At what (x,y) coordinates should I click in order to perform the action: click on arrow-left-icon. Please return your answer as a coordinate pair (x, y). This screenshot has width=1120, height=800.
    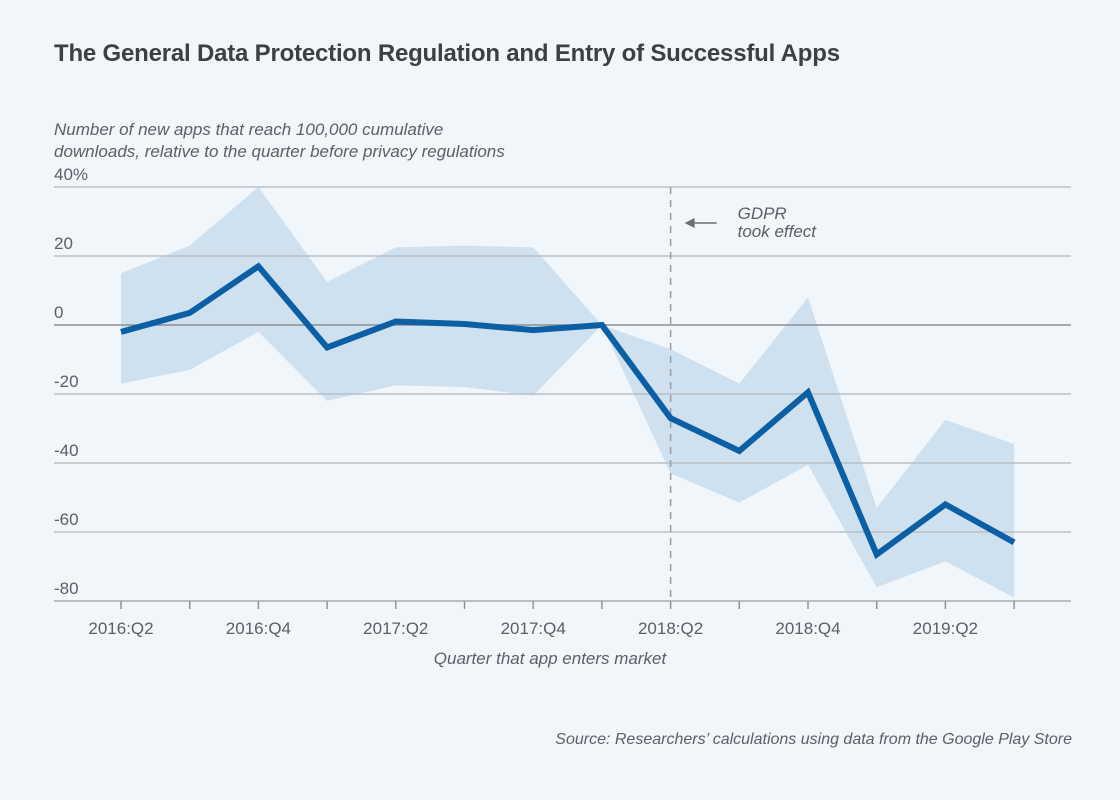
    Looking at the image, I should click on (689, 223).